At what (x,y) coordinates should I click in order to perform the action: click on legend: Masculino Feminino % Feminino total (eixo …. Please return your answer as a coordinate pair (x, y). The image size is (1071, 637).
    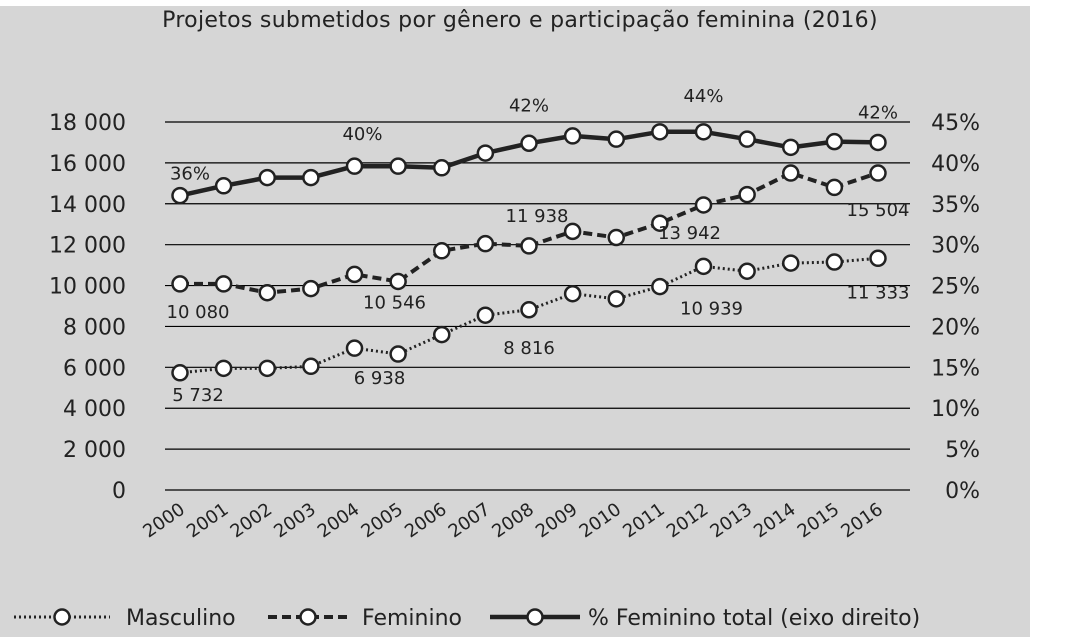
    Looking at the image, I should click on (467, 618).